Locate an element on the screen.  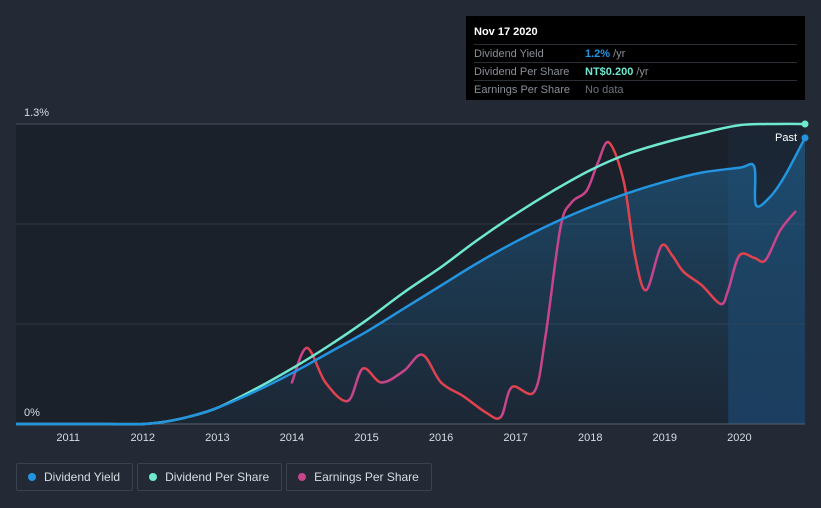
legend-item-earnings-per-share: Earnings Per Share is located at coordinates (359, 477).